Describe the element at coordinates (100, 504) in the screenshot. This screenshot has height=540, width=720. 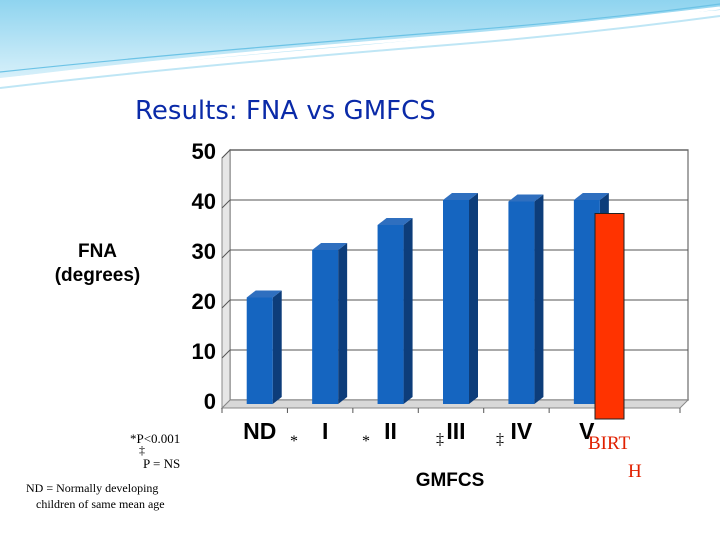
I see `note-nd-line2: children of same mean age` at that location.